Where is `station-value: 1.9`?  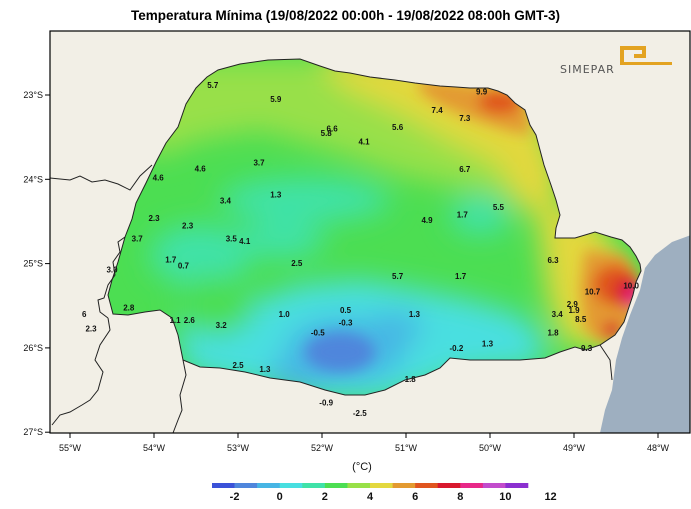 station-value: 1.9 is located at coordinates (574, 310).